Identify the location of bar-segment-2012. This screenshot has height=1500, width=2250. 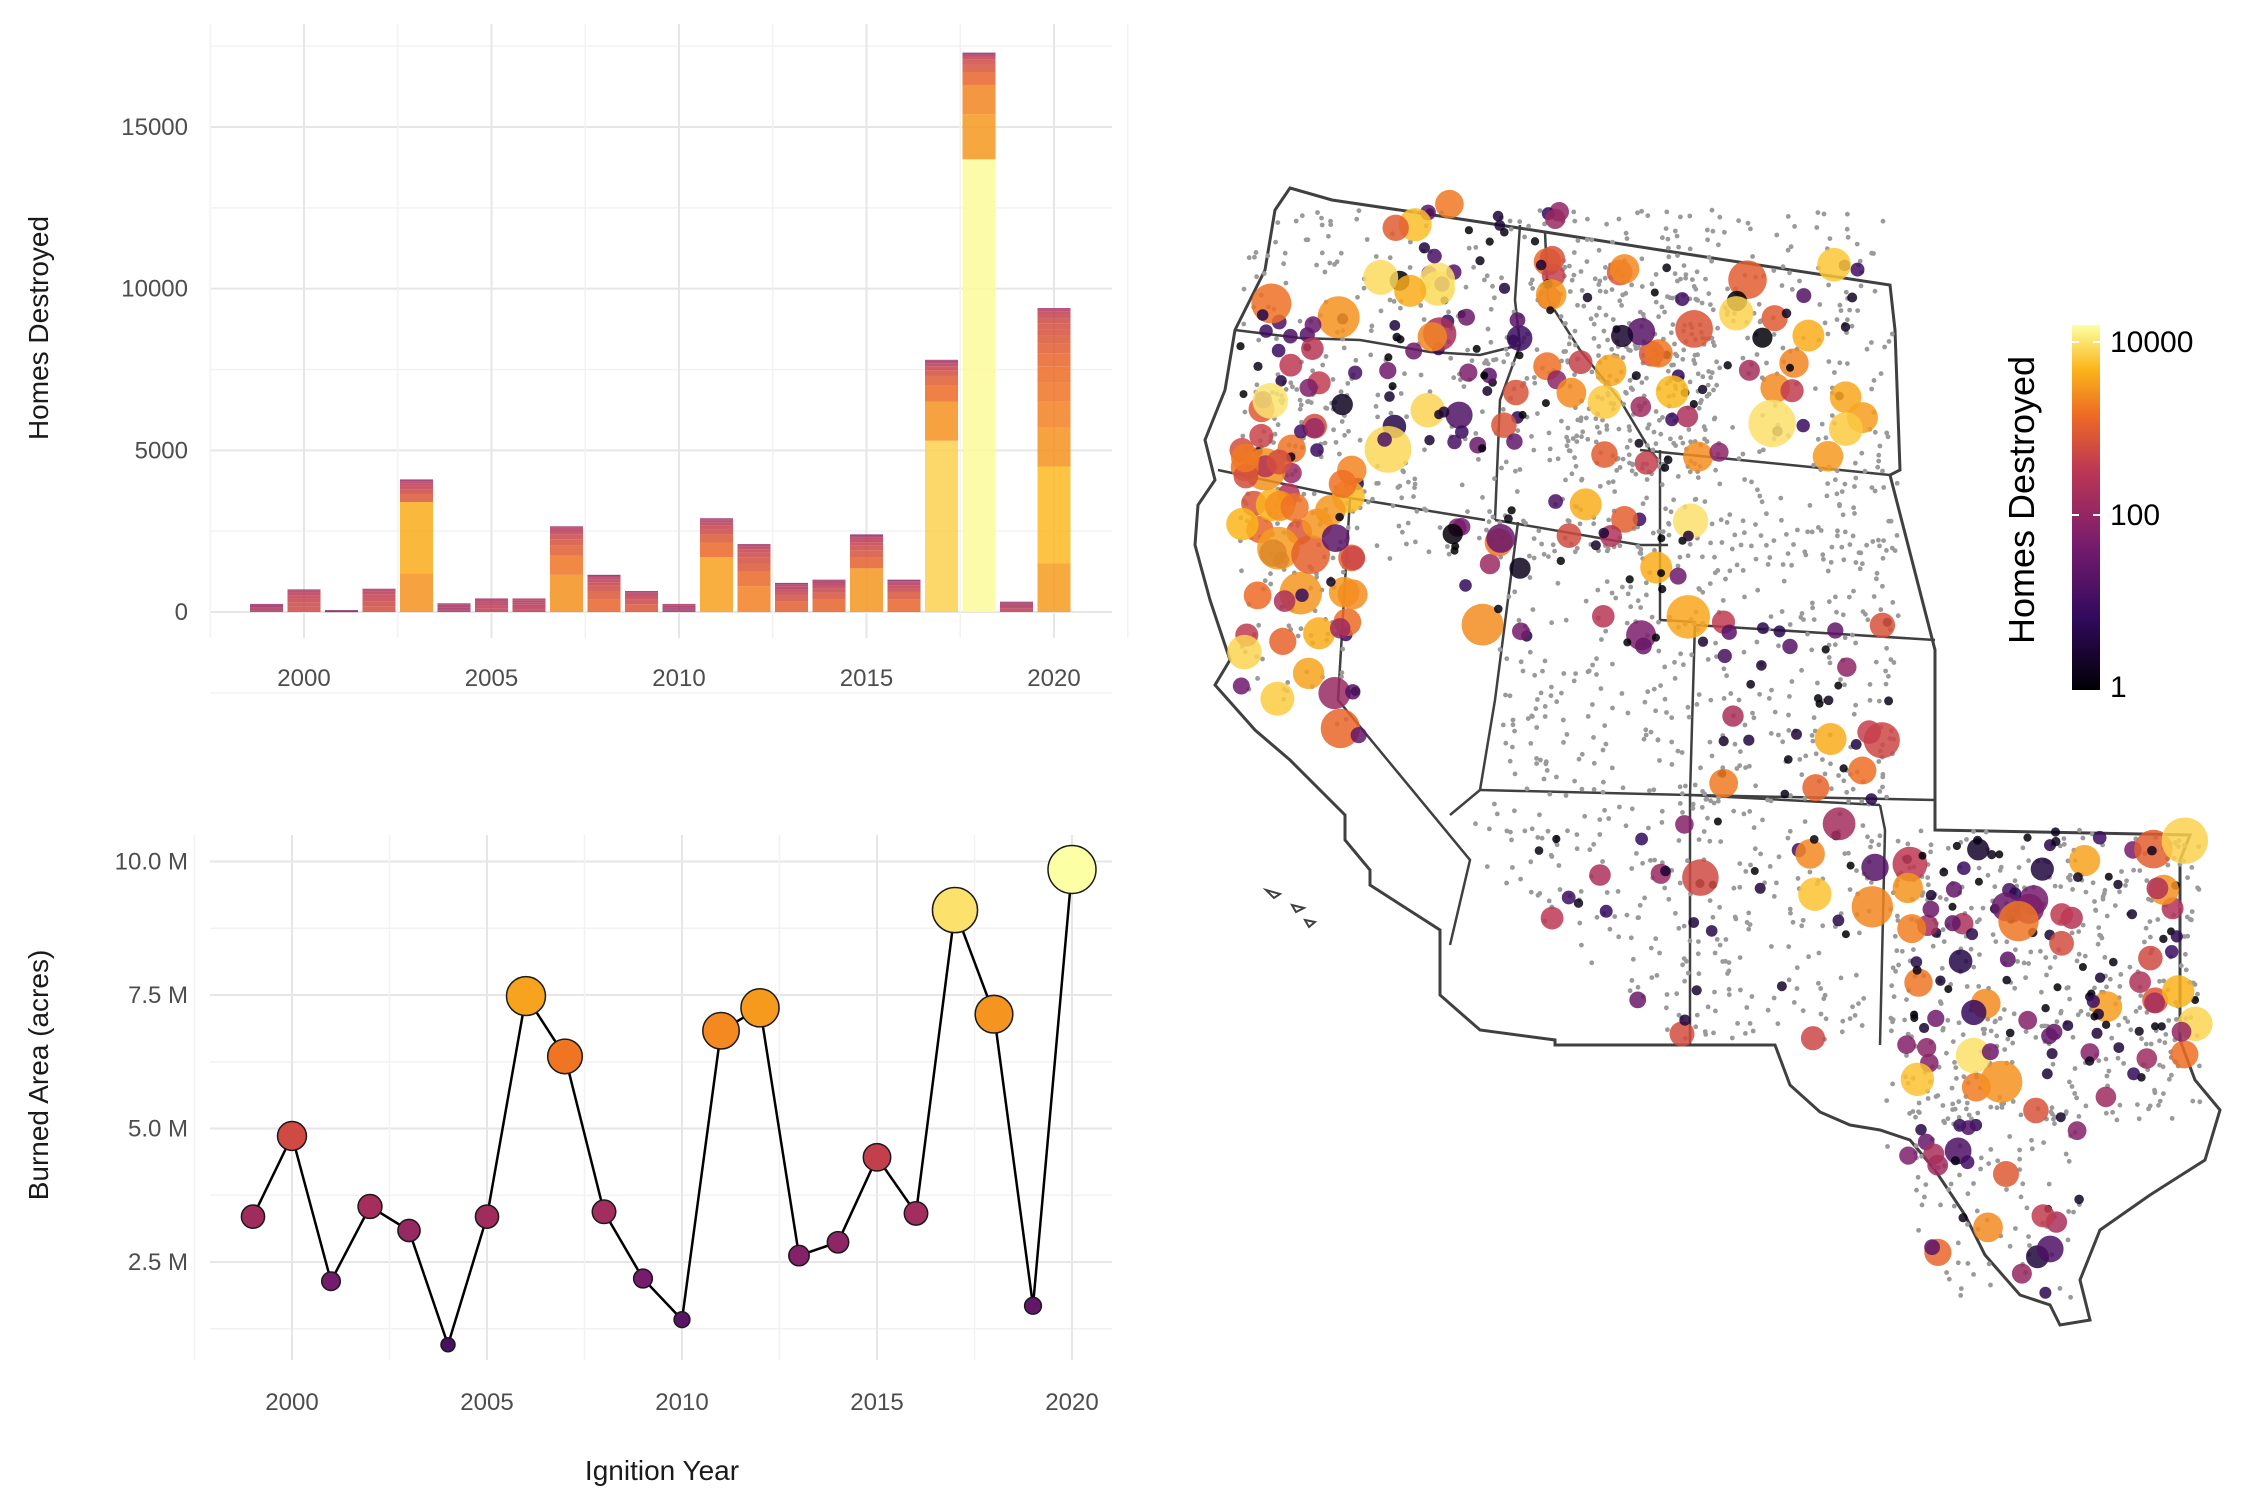
(754, 545).